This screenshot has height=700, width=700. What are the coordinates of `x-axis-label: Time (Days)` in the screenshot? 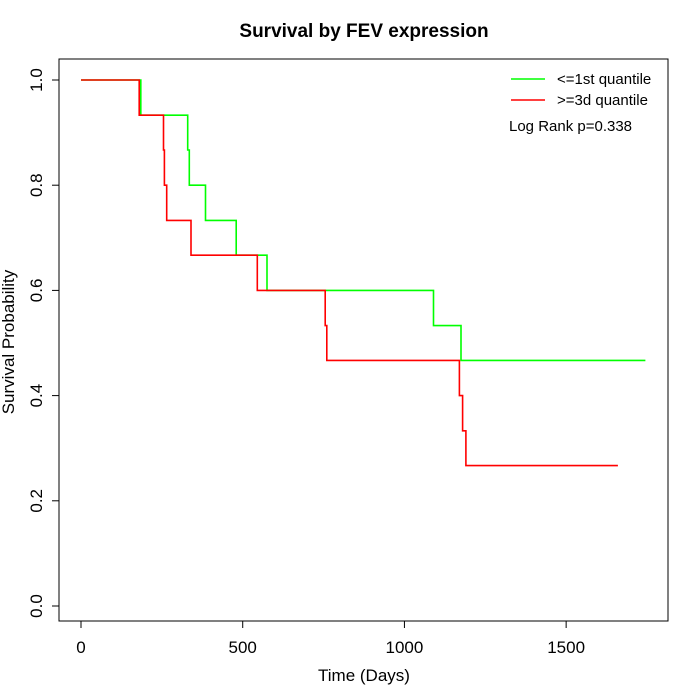 It's located at (364, 675).